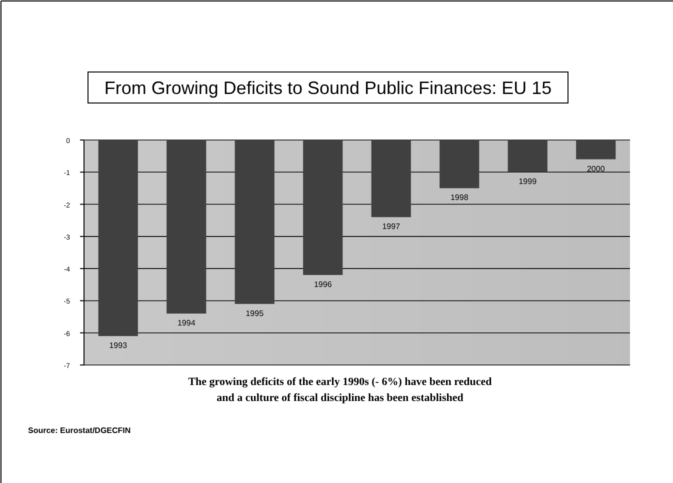 The width and height of the screenshot is (673, 483). What do you see at coordinates (323, 284) in the screenshot?
I see `x-tick-label: 1996` at bounding box center [323, 284].